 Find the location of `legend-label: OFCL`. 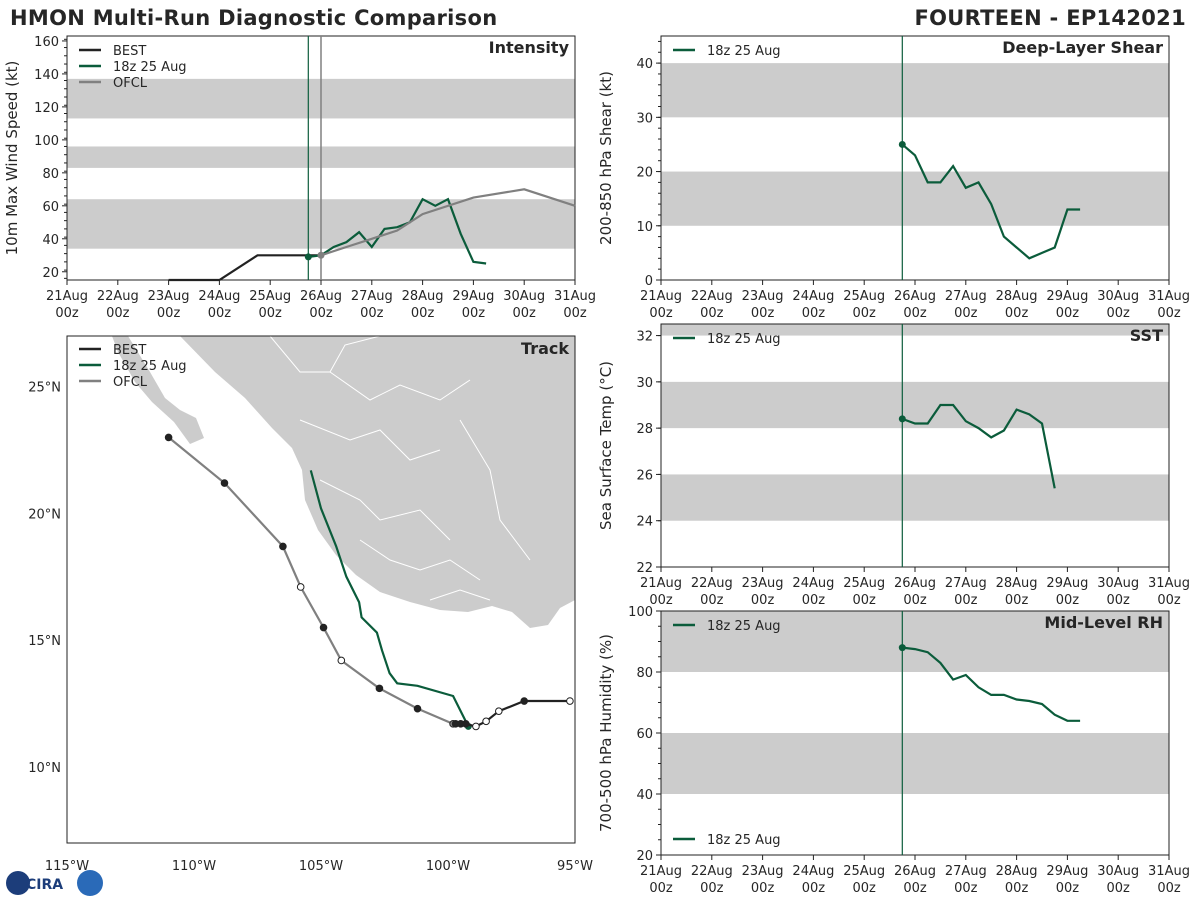

legend-label: OFCL is located at coordinates (130, 83).